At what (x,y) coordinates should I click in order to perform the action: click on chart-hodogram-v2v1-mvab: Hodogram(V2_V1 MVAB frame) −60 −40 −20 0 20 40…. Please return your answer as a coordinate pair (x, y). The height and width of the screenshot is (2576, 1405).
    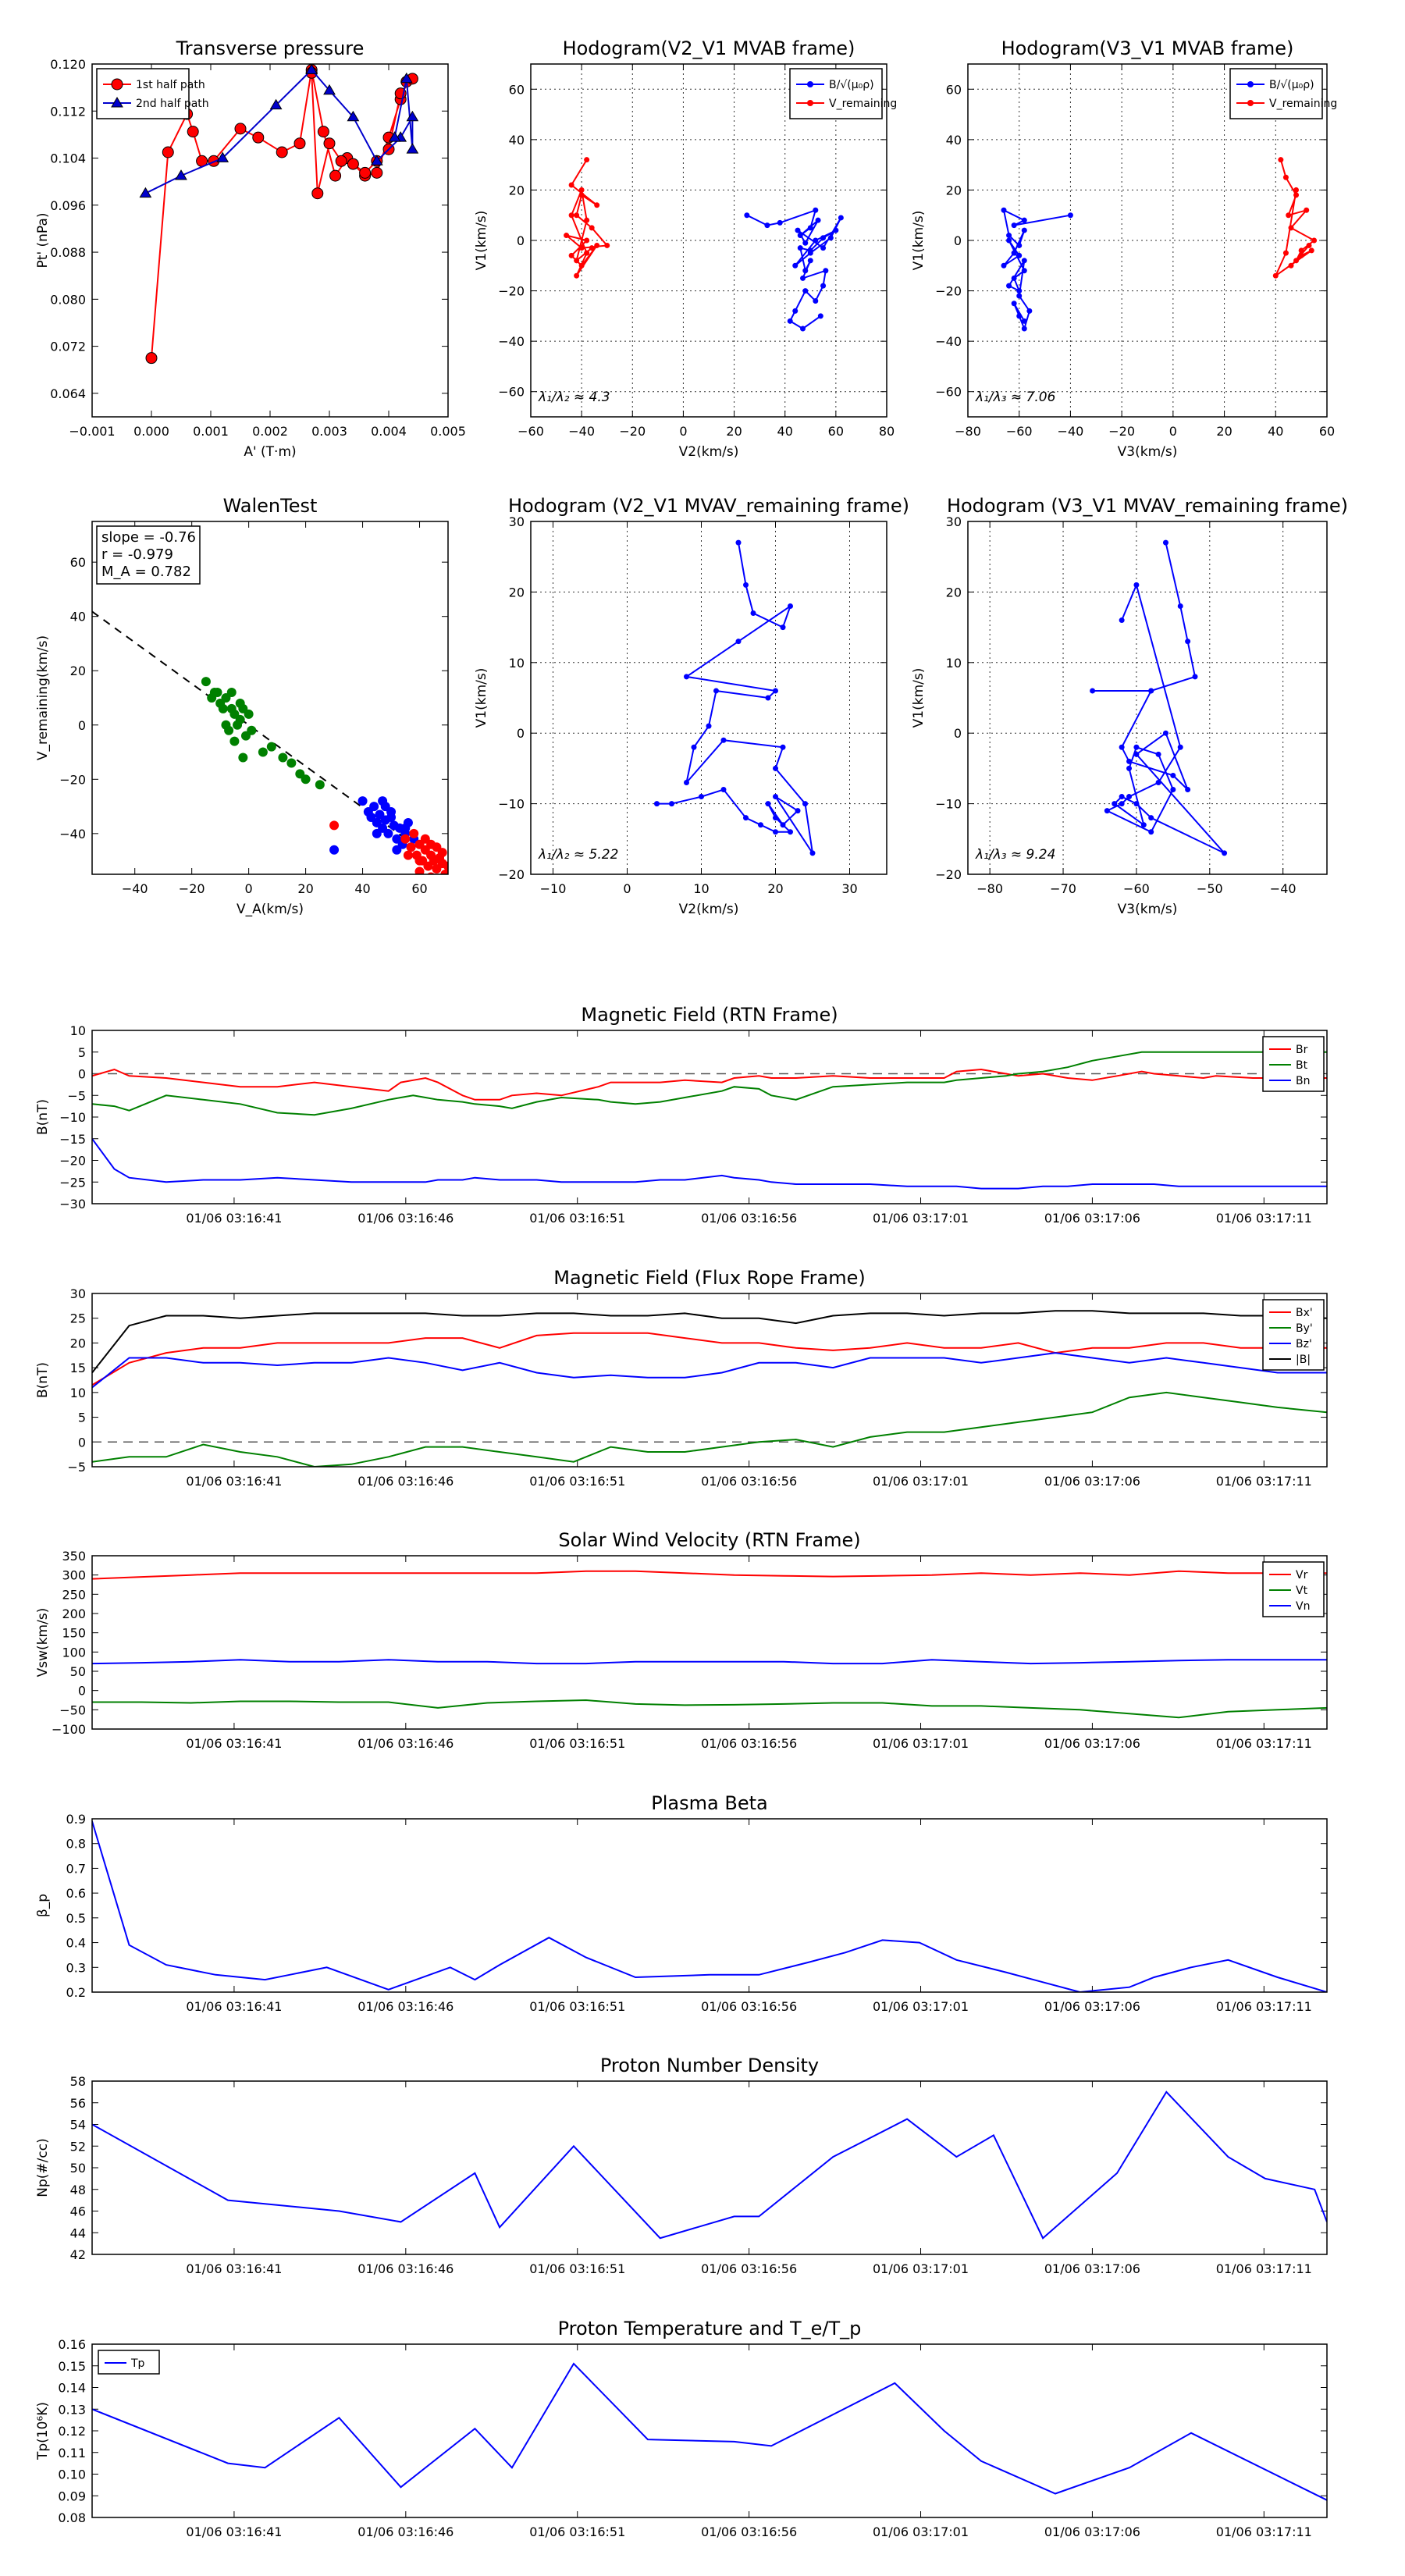
    Looking at the image, I should click on (685, 248).